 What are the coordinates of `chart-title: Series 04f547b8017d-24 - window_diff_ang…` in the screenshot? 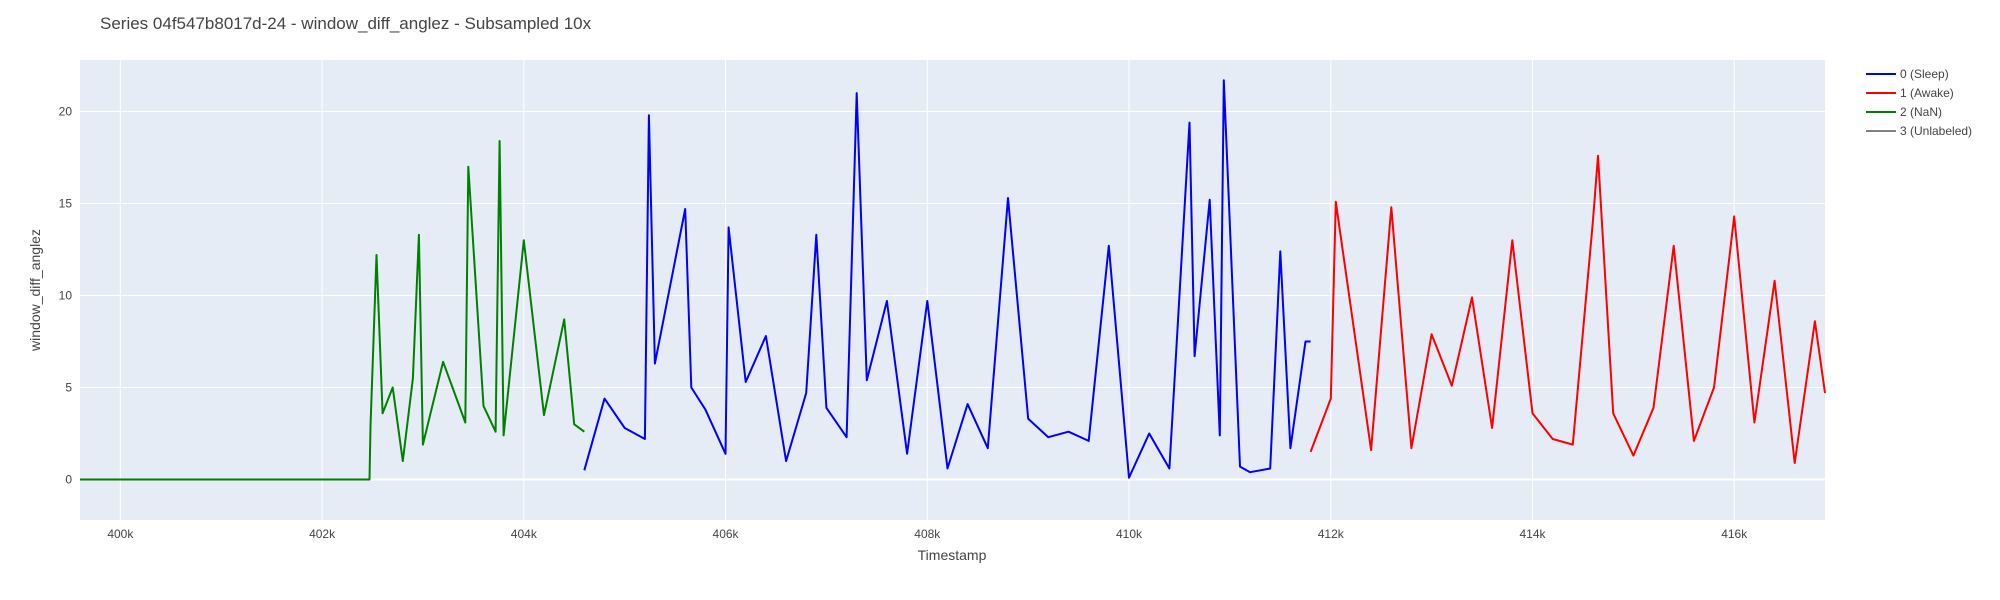 It's located at (346, 23).